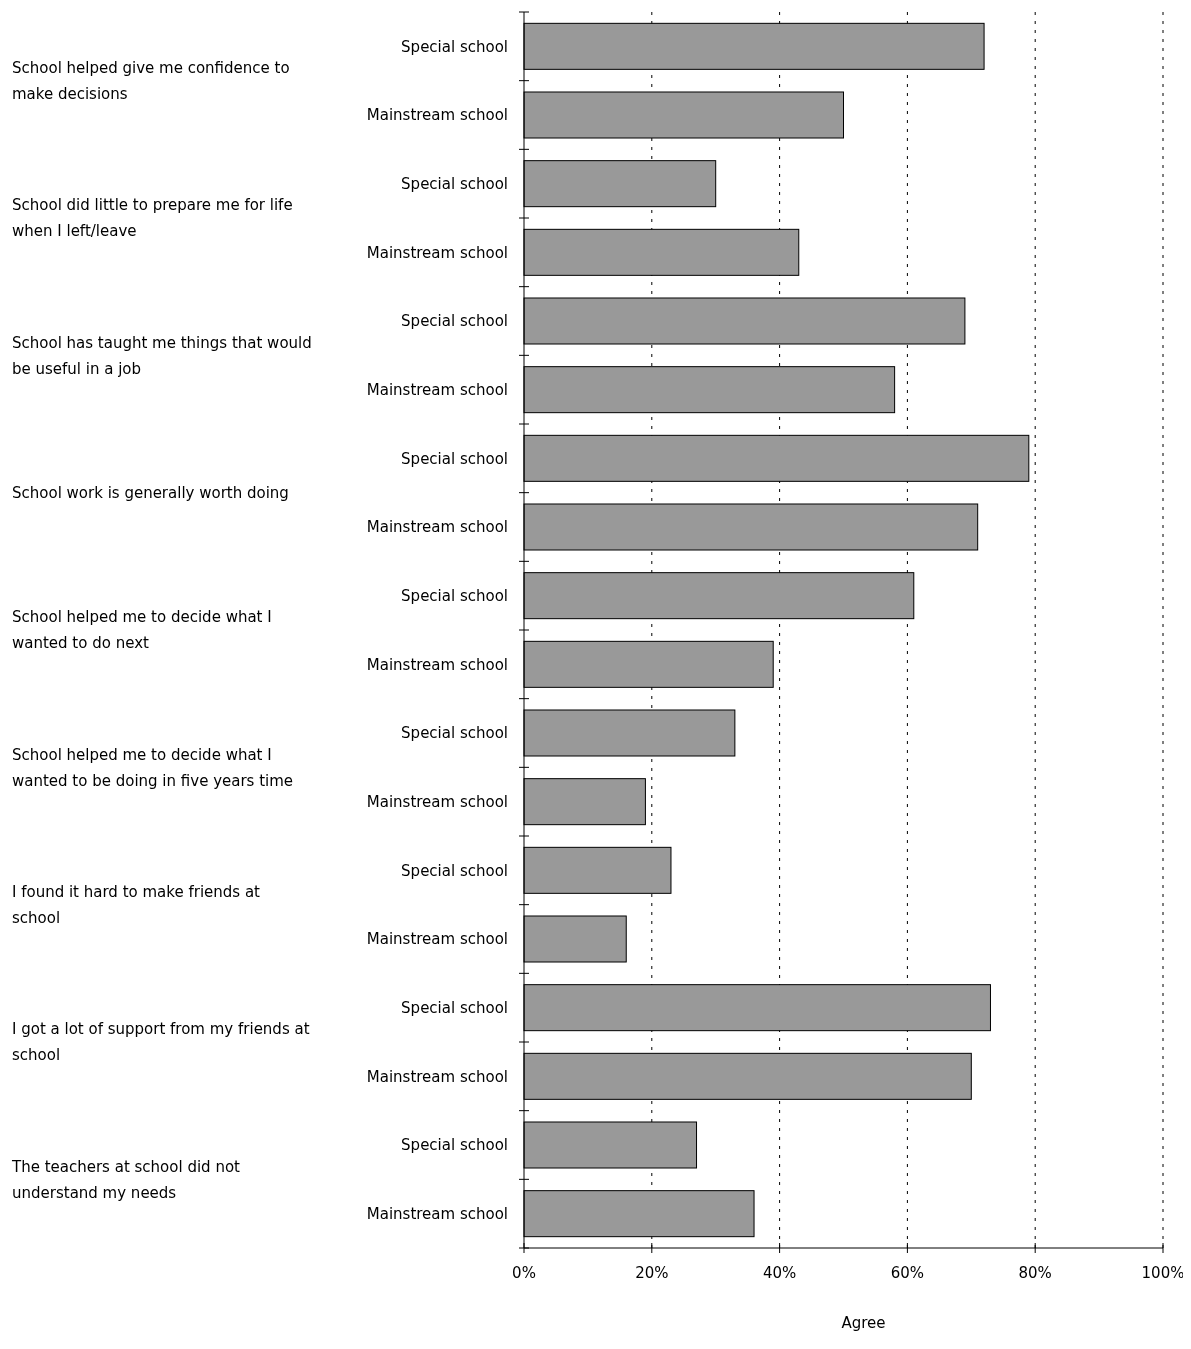 Image resolution: width=1191 pixels, height=1349 pixels. Describe the element at coordinates (863, 1323) in the screenshot. I see `x-axis-title: Agree` at that location.